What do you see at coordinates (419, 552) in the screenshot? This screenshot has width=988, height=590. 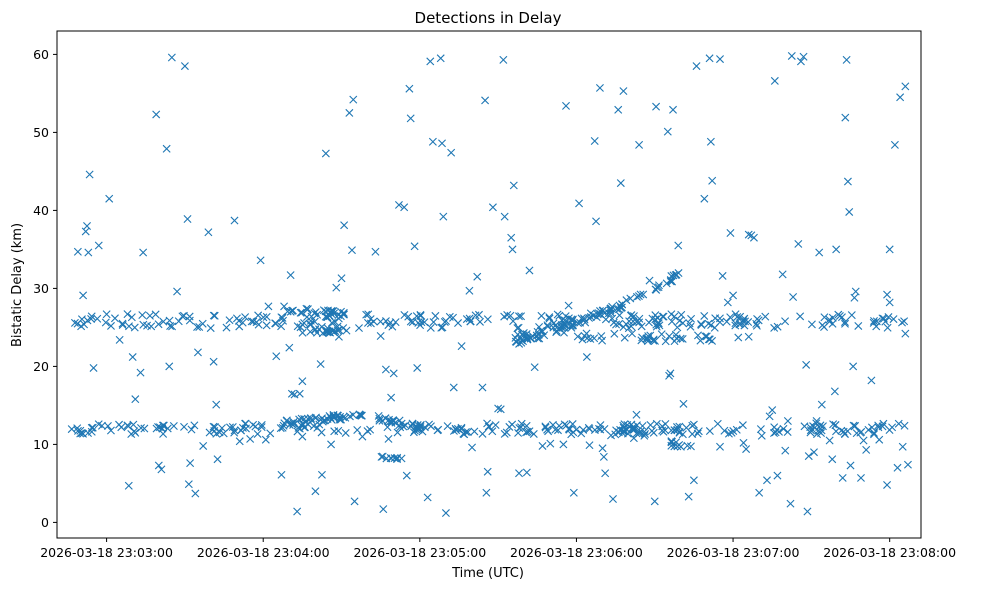 I see `x-tick-label: 2026-03-18 23:05:00` at bounding box center [419, 552].